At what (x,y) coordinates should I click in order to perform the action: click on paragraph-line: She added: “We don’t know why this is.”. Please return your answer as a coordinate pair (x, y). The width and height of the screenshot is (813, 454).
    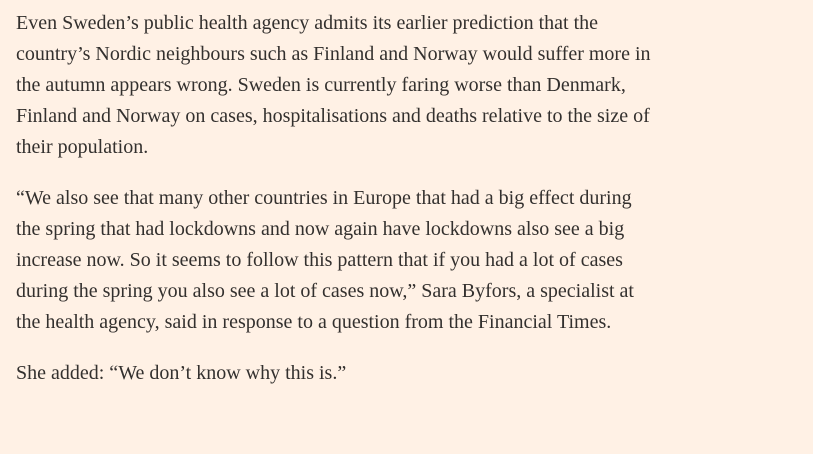
    Looking at the image, I should click on (181, 373).